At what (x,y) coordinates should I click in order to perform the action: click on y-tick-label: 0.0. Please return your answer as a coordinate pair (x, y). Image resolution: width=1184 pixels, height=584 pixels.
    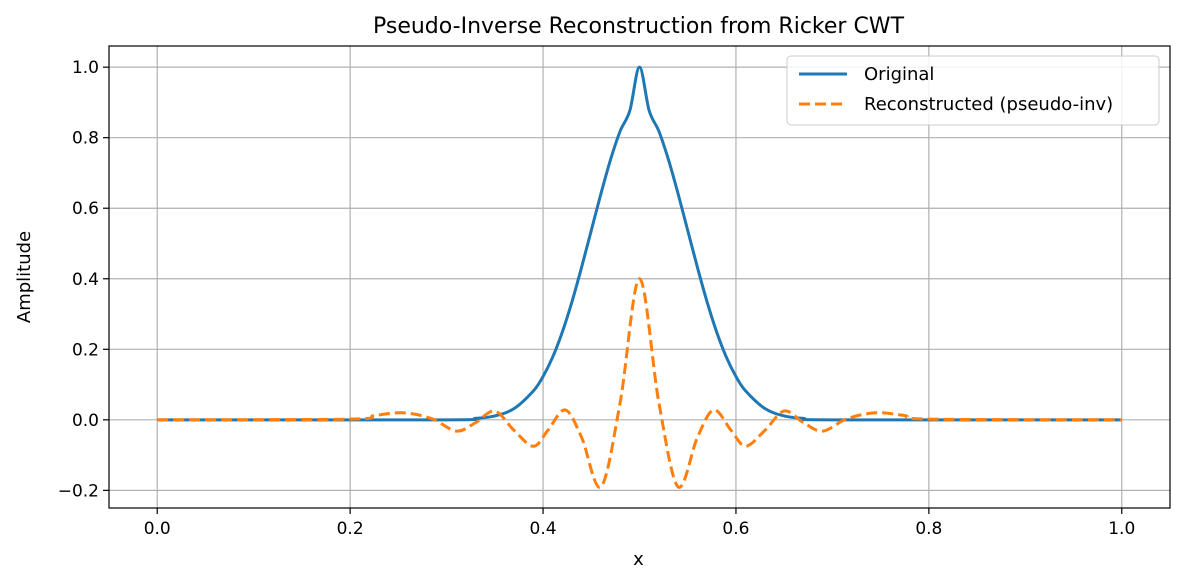
    Looking at the image, I should click on (85, 421).